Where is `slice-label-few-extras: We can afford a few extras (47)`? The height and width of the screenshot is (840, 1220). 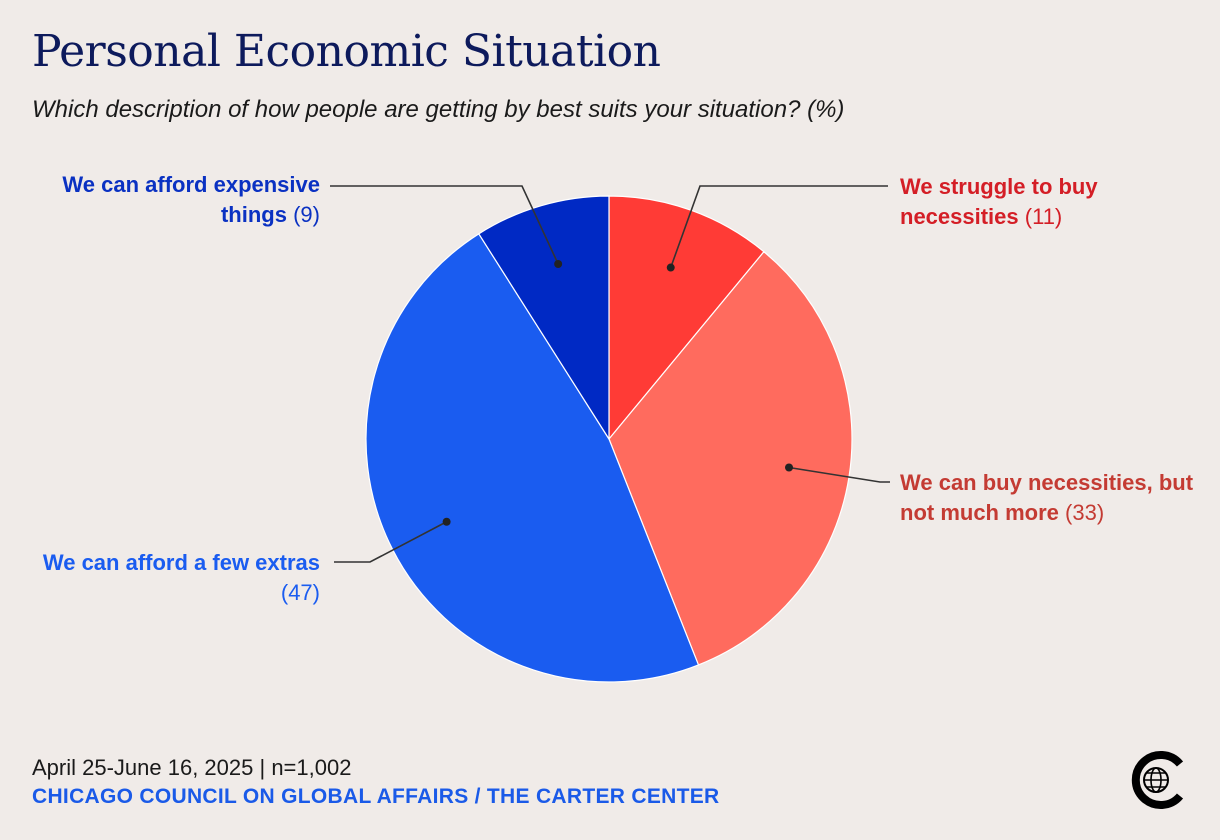
slice-label-few-extras: We can afford a few extras (47) is located at coordinates (180, 578).